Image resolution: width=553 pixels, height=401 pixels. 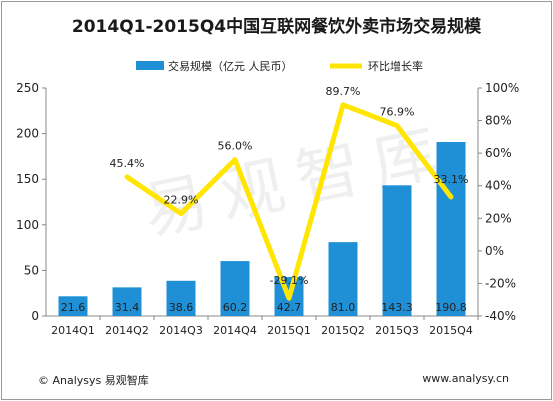 What do you see at coordinates (451, 330) in the screenshot?
I see `x-tick-label: 2015Q4` at bounding box center [451, 330].